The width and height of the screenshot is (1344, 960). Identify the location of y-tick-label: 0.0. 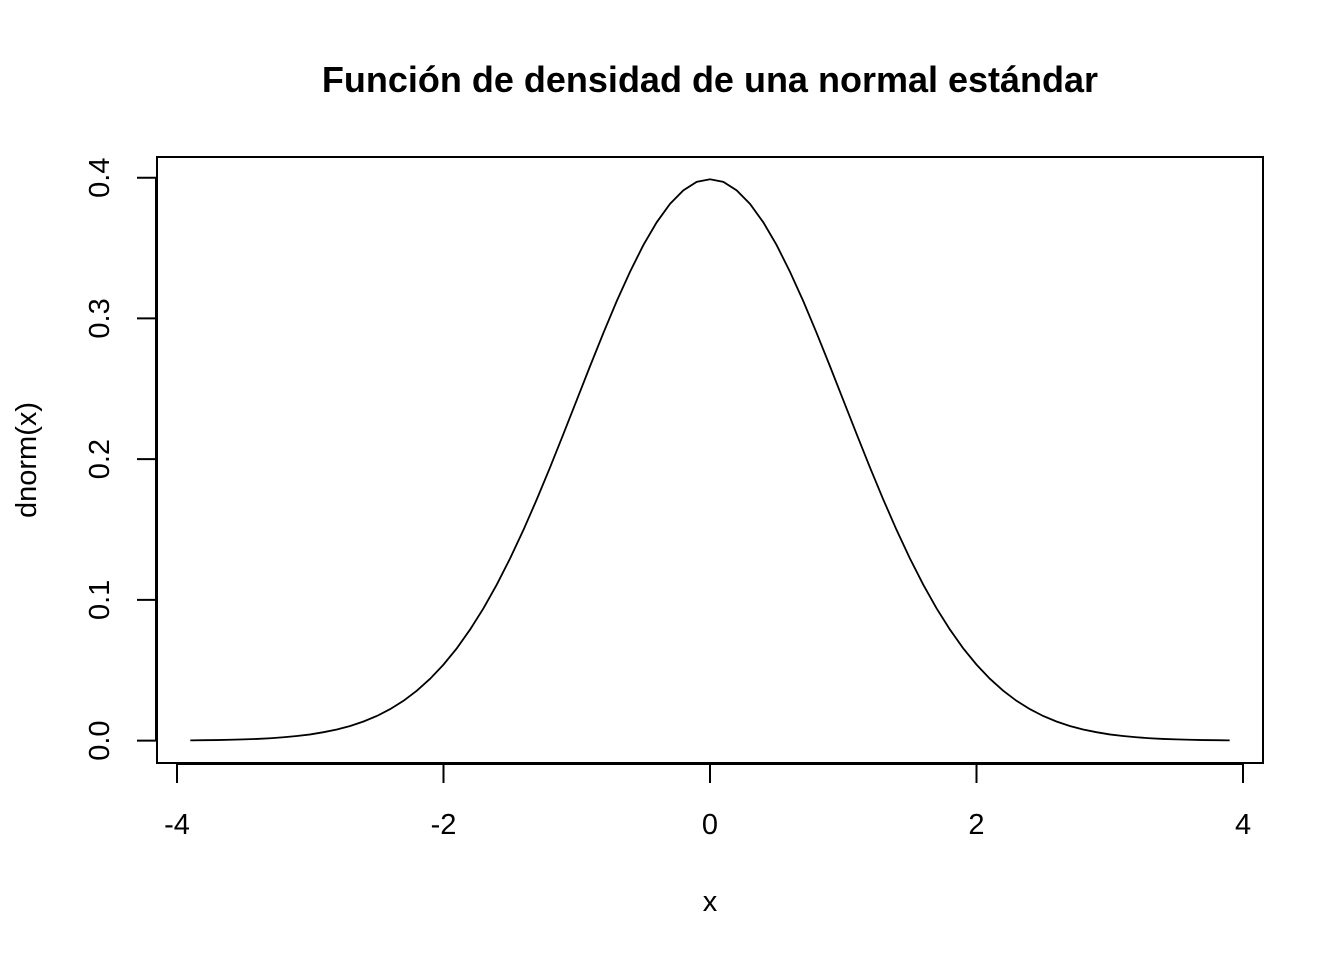
(100, 740).